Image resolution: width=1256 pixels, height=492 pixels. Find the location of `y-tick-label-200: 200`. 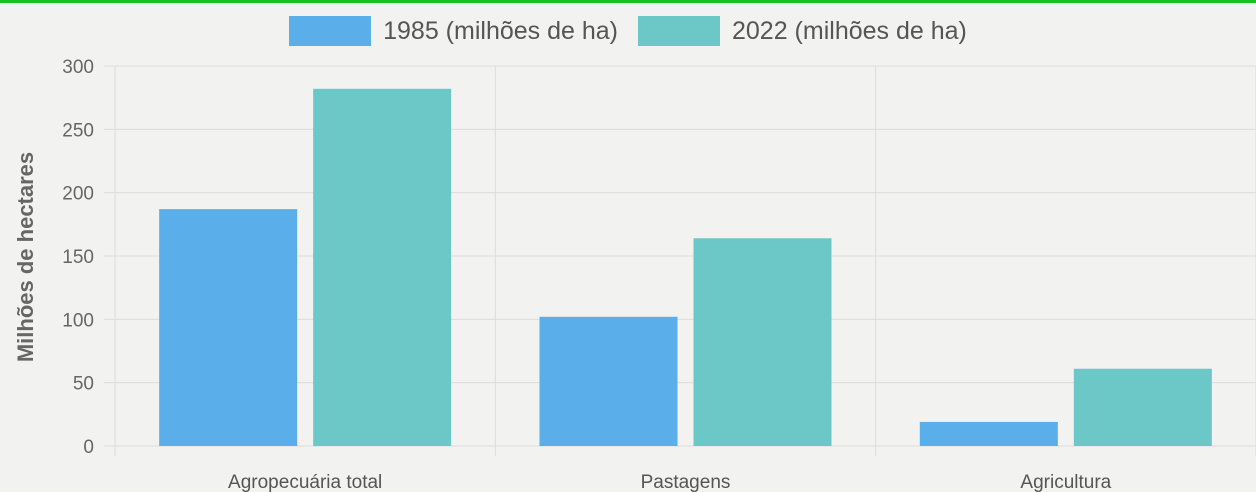

y-tick-label-200: 200 is located at coordinates (78, 194).